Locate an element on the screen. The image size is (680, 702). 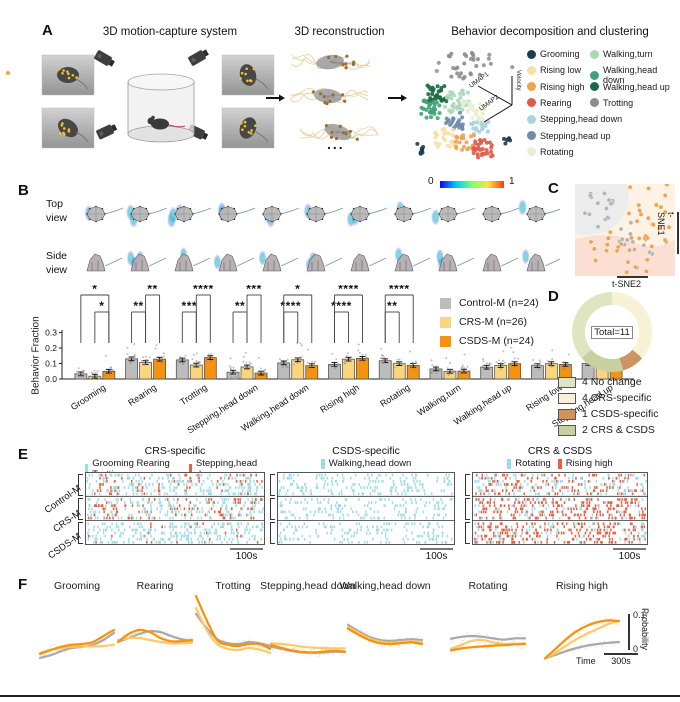
cluster-legend-item: Rearing is located at coordinates (549, 103).